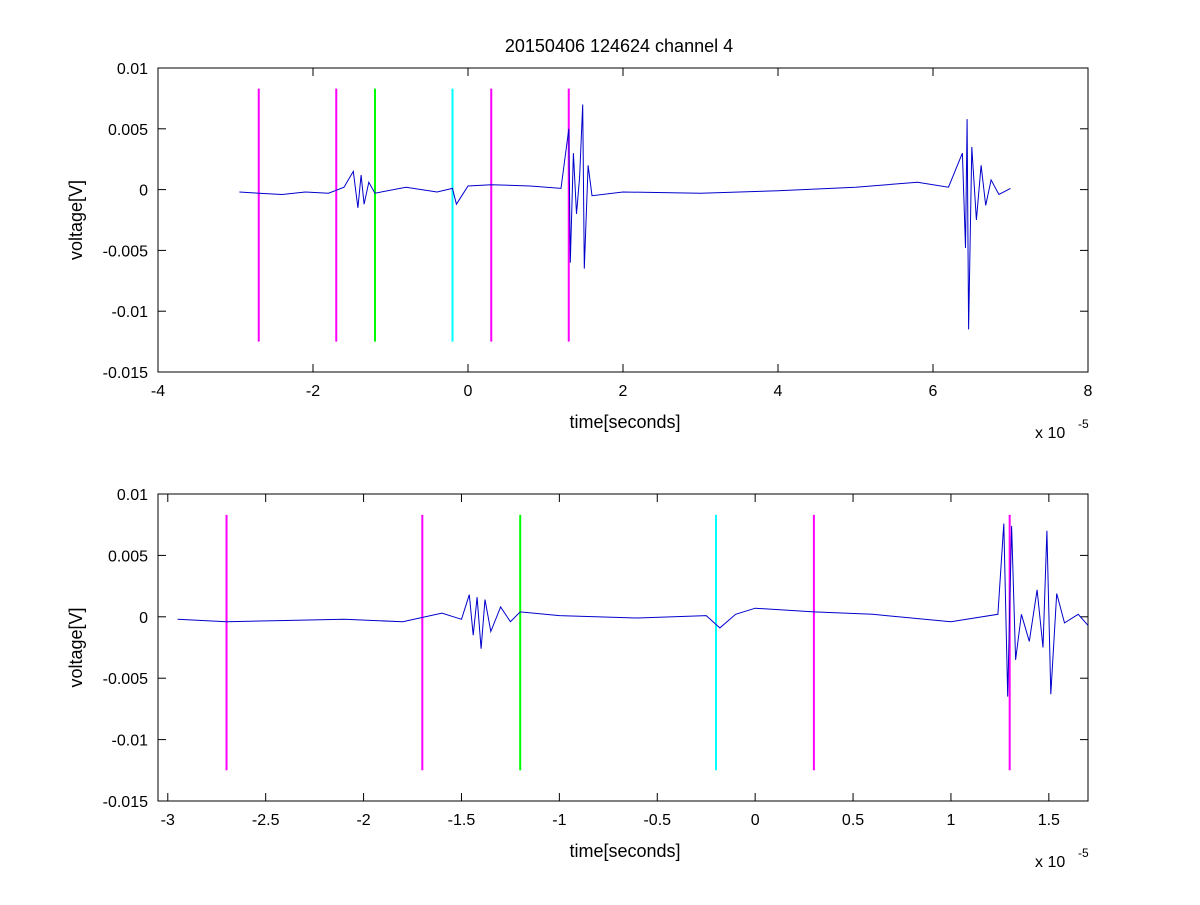 The height and width of the screenshot is (905, 1200). What do you see at coordinates (657, 820) in the screenshot?
I see `x-tick-label: -0.5` at bounding box center [657, 820].